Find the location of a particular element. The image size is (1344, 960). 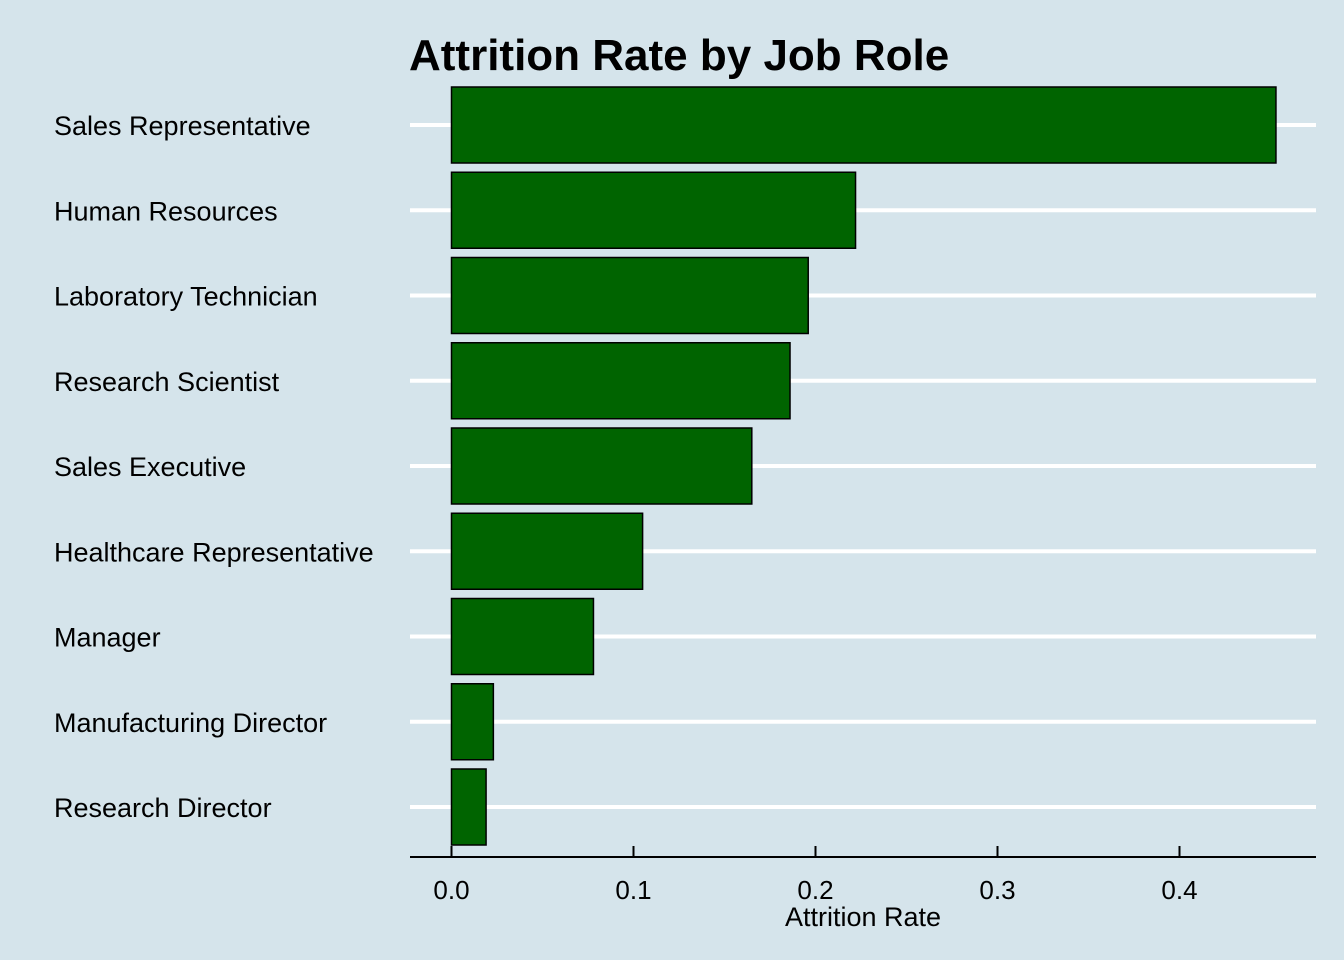

chart-title: Attrition Rate by Job Role is located at coordinates (679, 55).